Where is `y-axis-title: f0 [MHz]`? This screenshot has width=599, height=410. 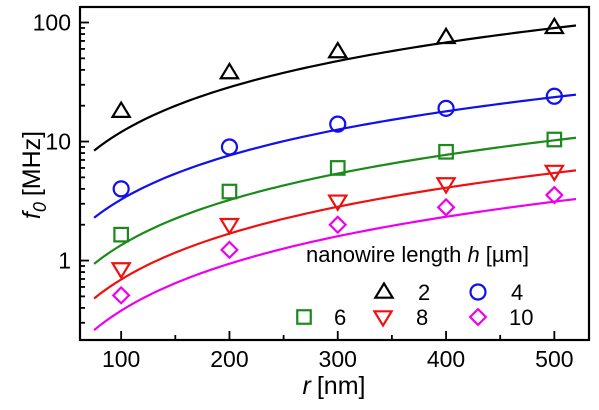 y-axis-title: f0 [MHz] is located at coordinates (34, 175).